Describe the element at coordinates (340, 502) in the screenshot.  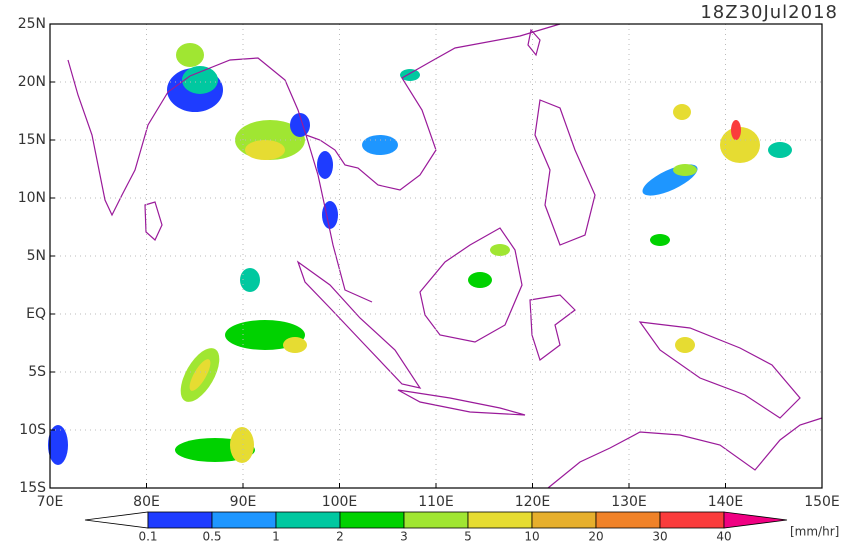
I see `x-tick-label: 100E` at that location.